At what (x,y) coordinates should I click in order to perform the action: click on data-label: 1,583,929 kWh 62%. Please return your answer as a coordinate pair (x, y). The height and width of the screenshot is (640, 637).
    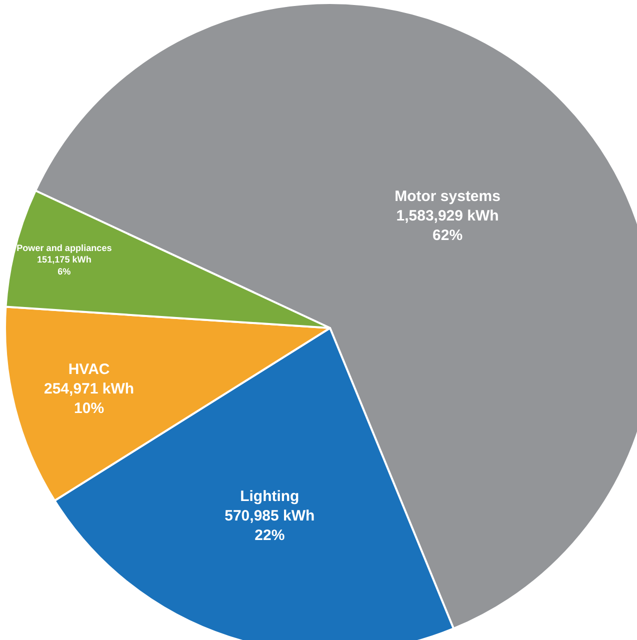
    Looking at the image, I should click on (447, 225).